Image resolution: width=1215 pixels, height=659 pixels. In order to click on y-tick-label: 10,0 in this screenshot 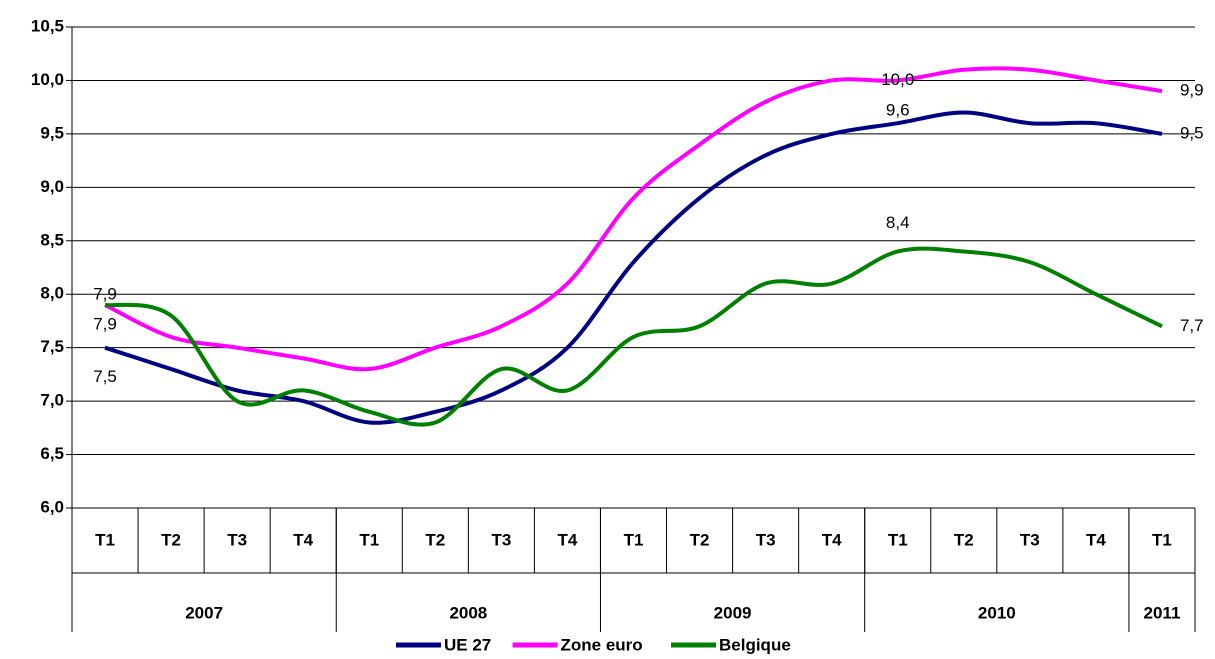, I will do `click(47, 79)`.